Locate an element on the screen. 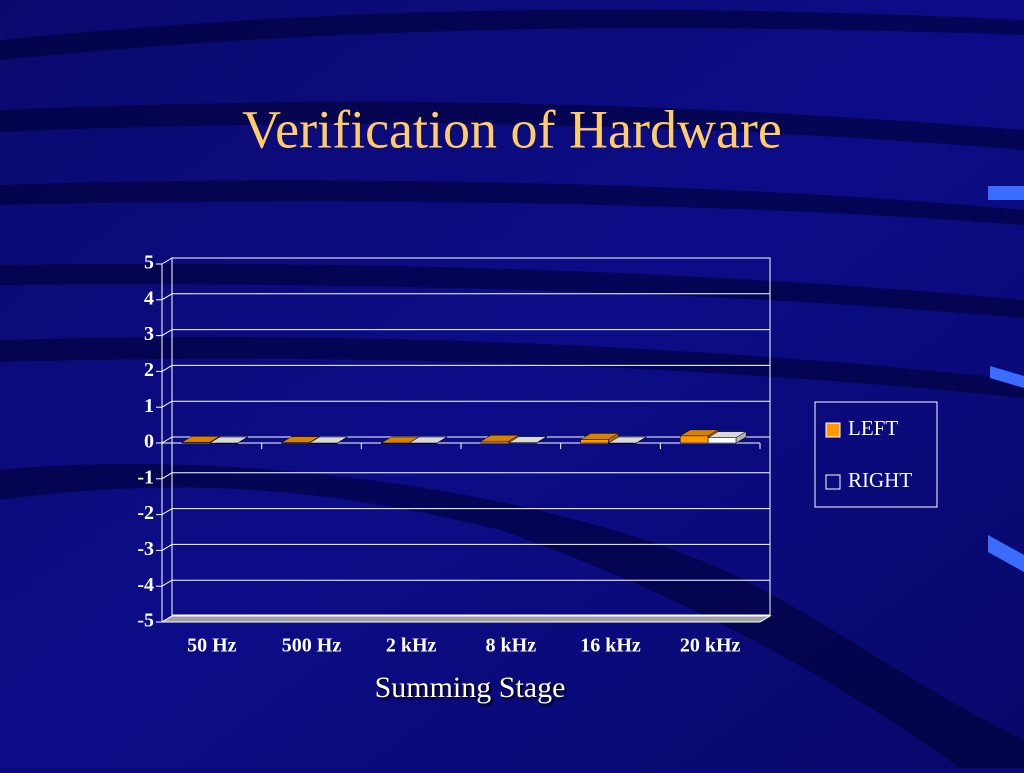  x-tick-label: 16 kHz is located at coordinates (610, 646).